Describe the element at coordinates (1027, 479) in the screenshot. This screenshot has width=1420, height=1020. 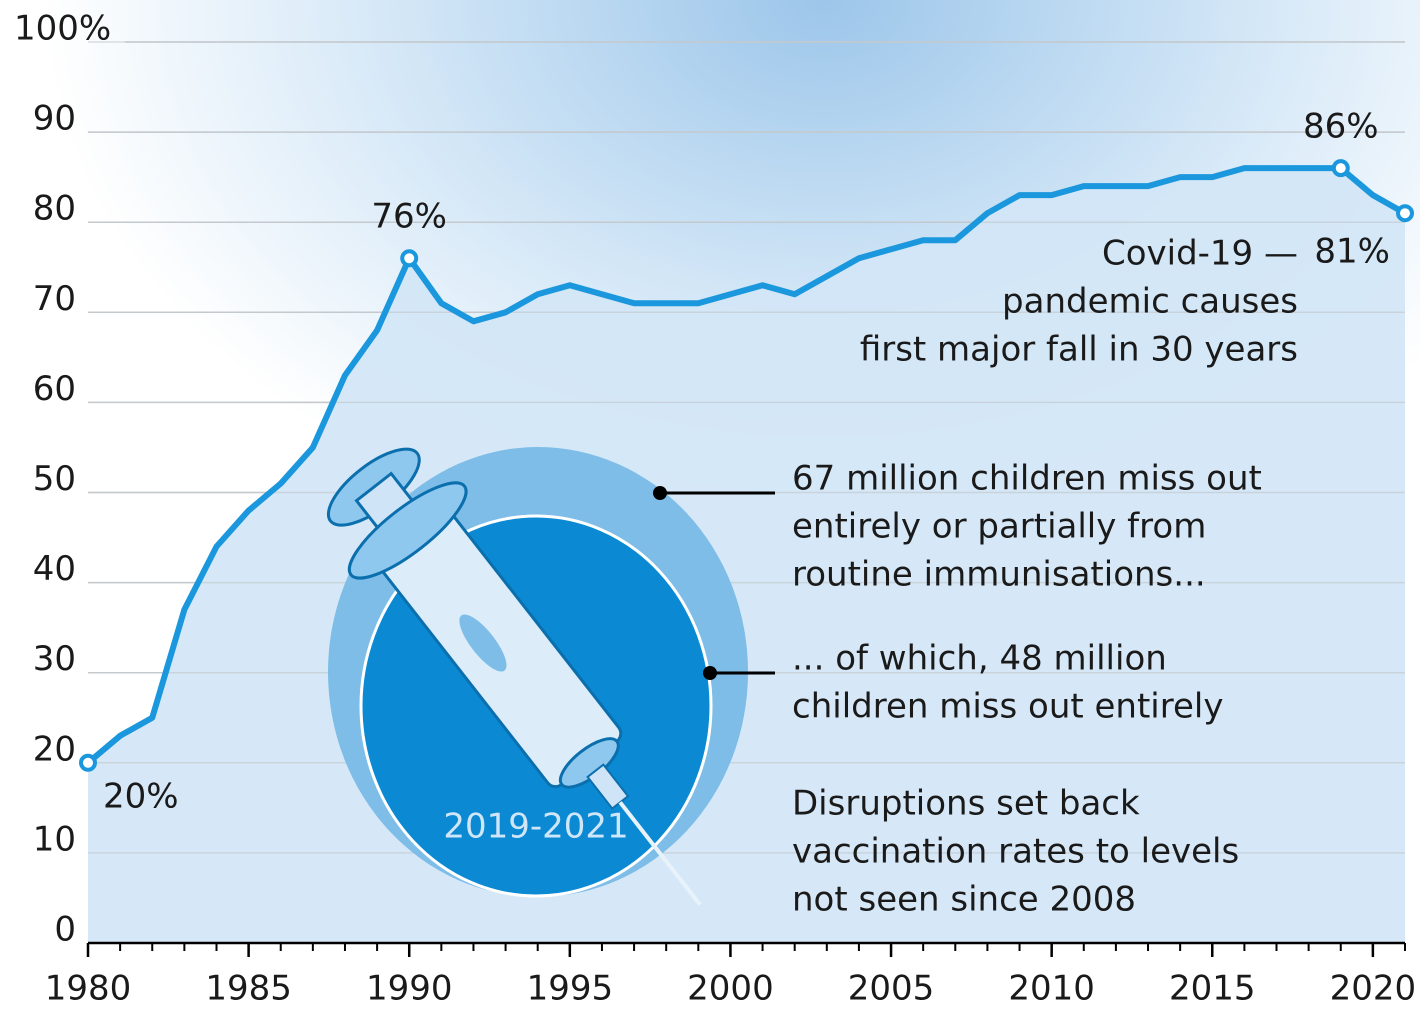
I see `annotation-text: 67 million children miss out` at that location.